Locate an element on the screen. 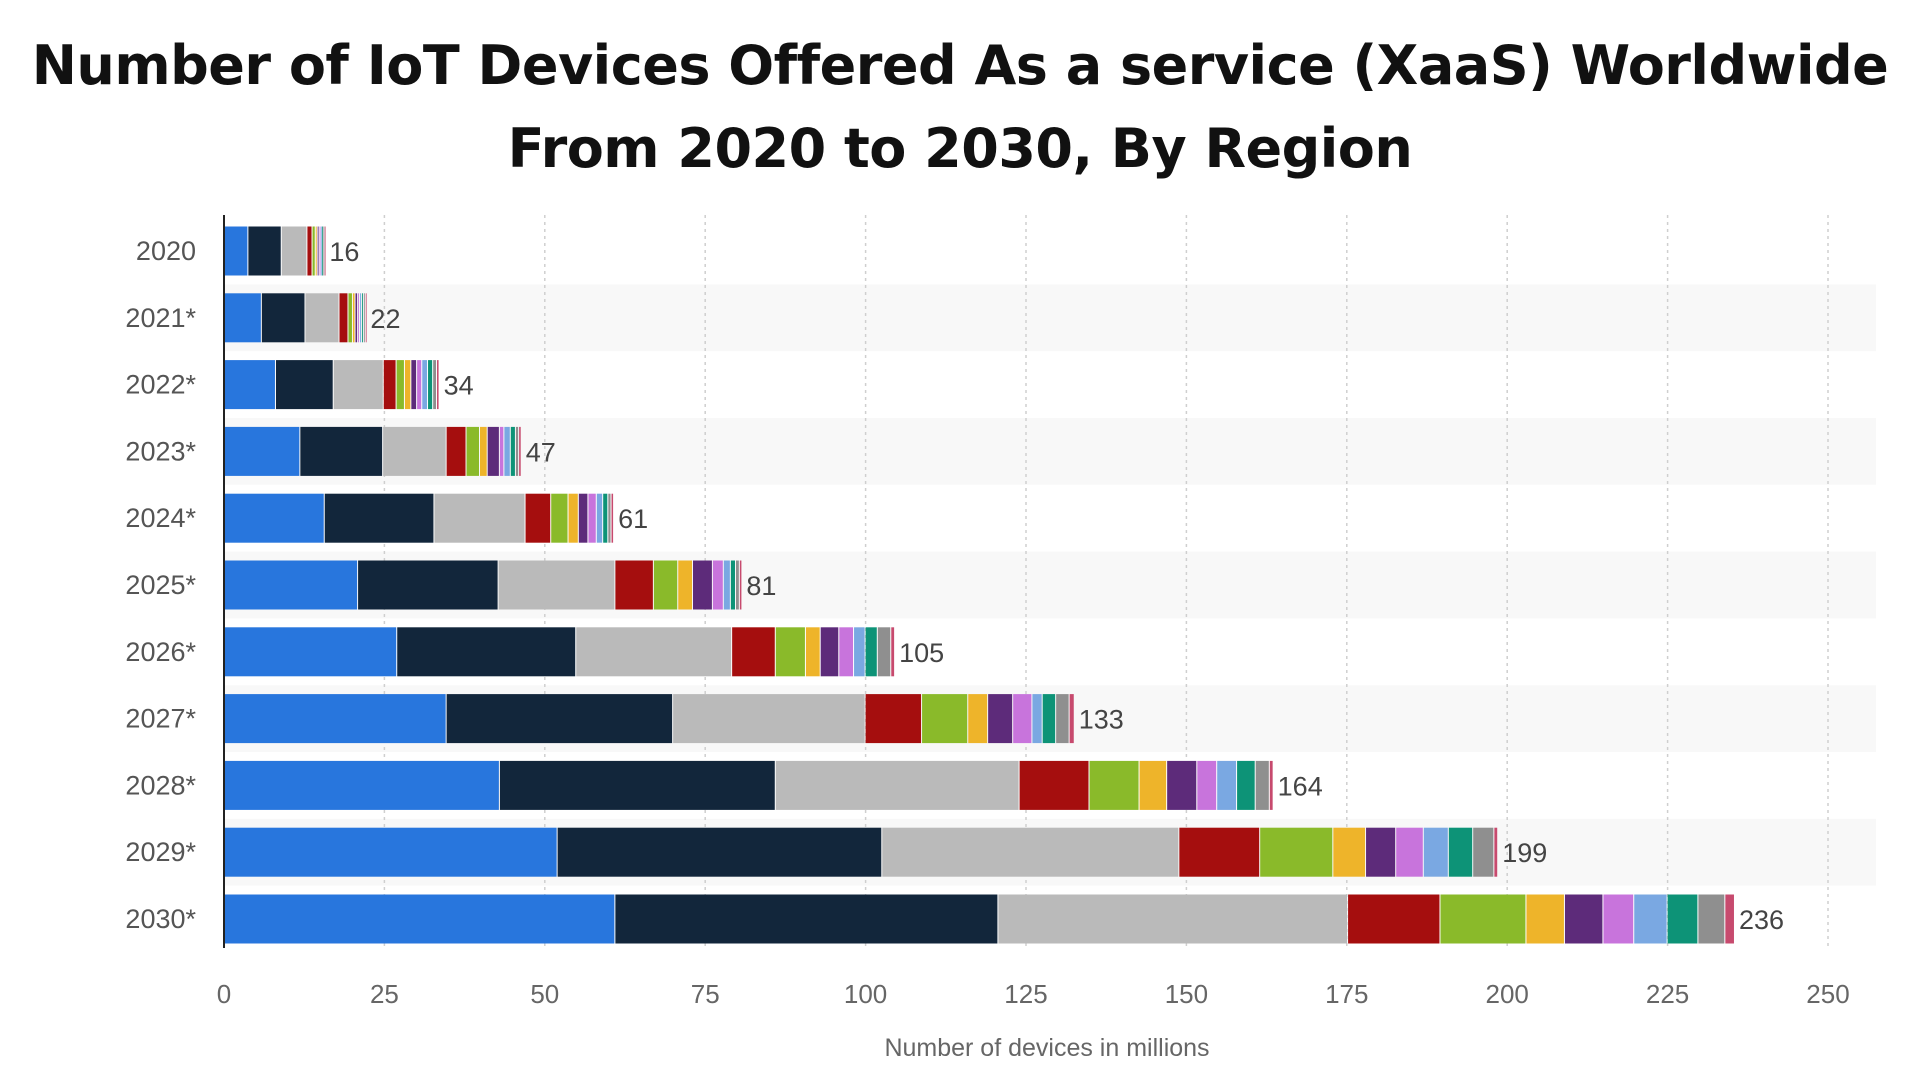 The height and width of the screenshot is (1080, 1920). bar-segment-2020-s12 is located at coordinates (325, 251).